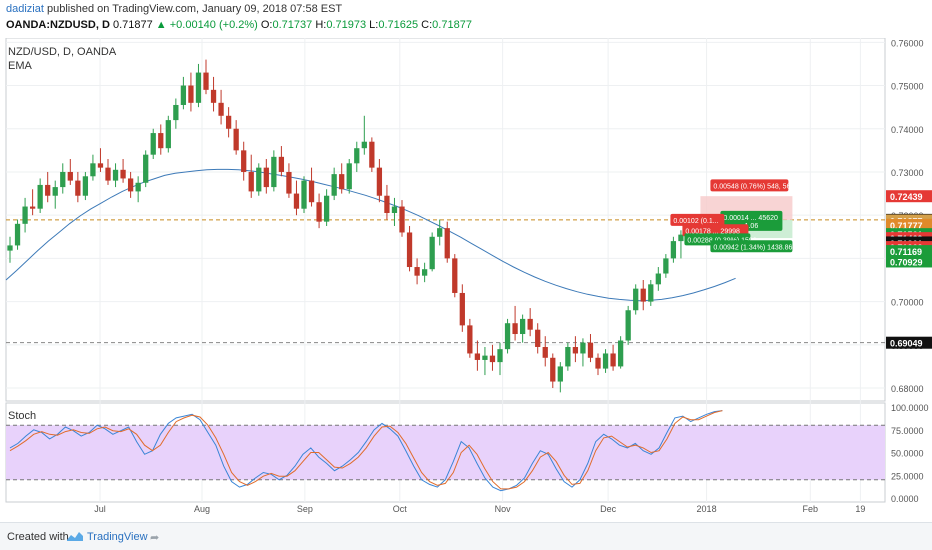  Describe the element at coordinates (750, 218) in the screenshot. I see `trade-label-text: 0.00014 ... 45620` at that location.